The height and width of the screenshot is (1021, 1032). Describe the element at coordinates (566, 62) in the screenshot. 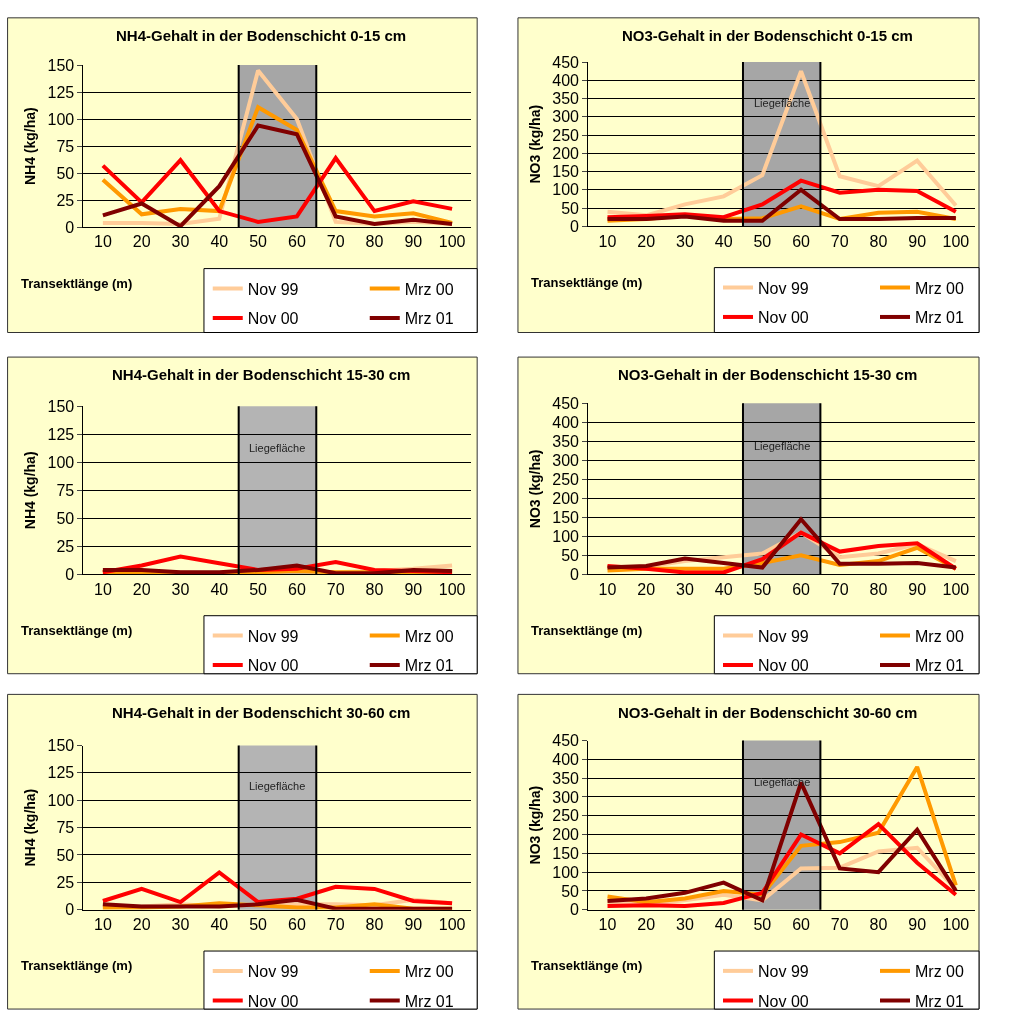

I see `y-tick-label: 450` at that location.